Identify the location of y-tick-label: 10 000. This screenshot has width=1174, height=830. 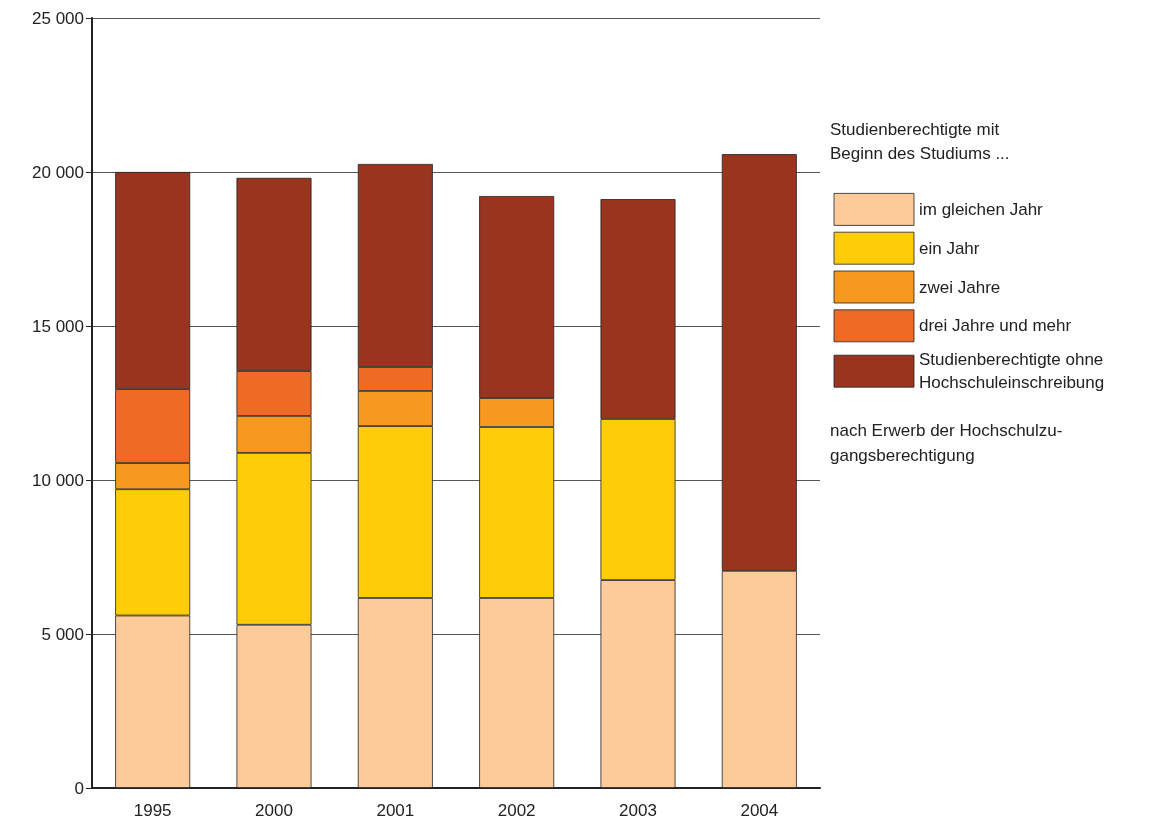
(58, 480).